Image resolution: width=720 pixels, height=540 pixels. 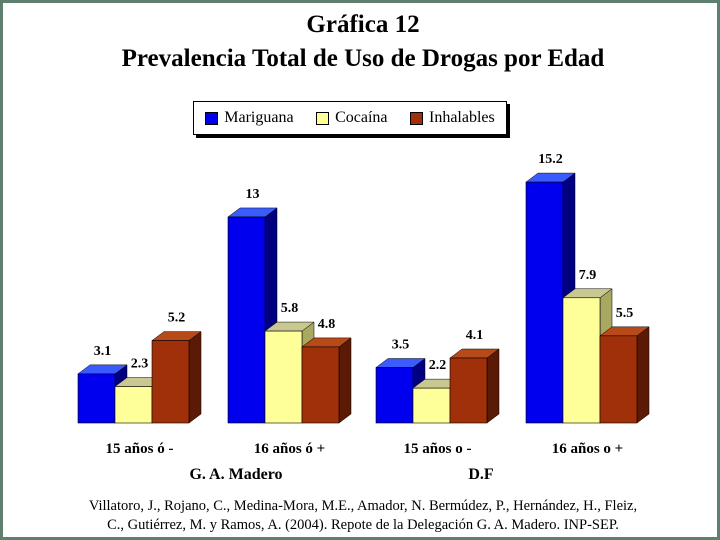 I want to click on data-label-inhalables-3: 5.5, so click(x=625, y=313).